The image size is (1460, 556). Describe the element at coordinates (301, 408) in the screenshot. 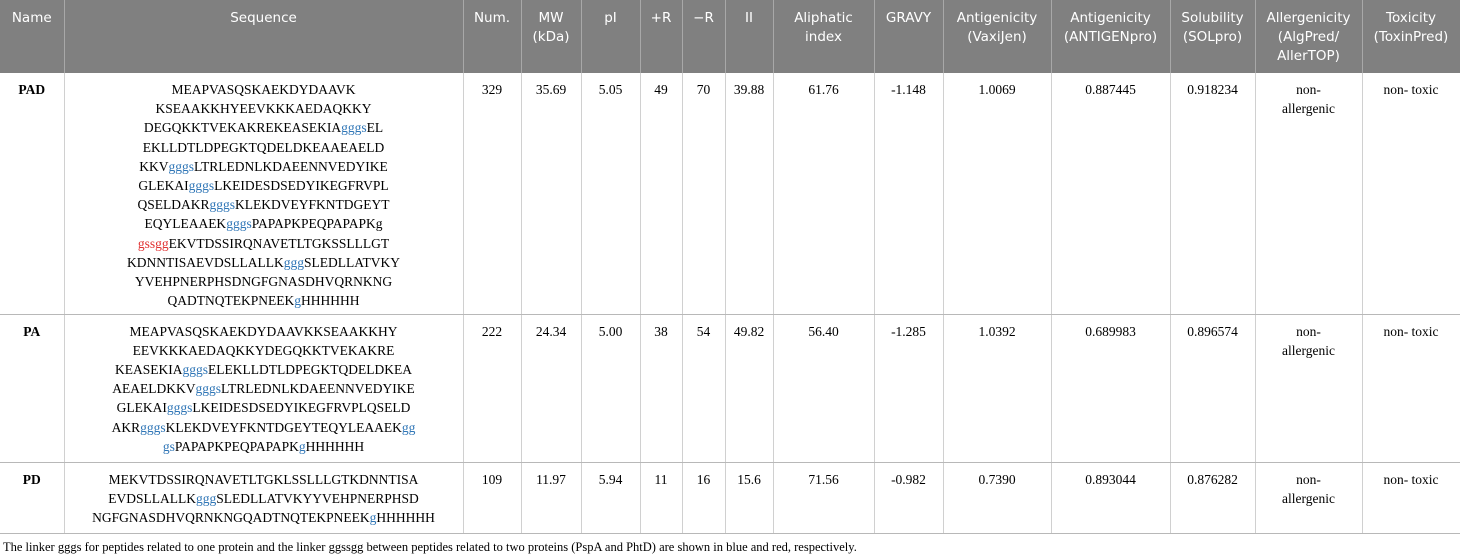

I see `residues: LKEIDESDSEDYIKEGFRVPLQSELD` at that location.